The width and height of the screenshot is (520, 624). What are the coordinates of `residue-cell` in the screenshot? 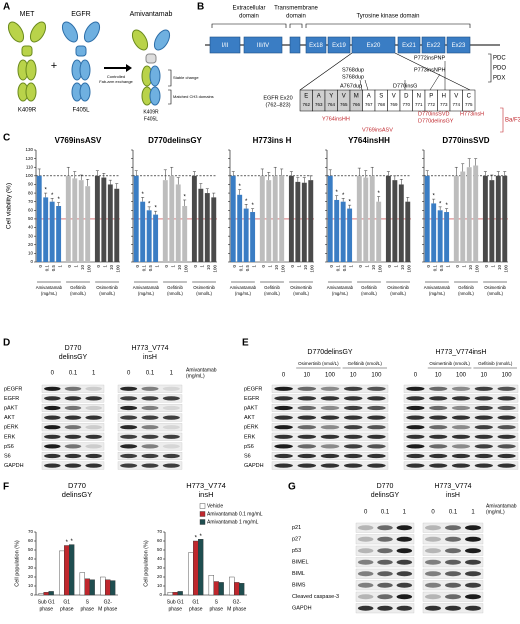 It's located at (469, 100).